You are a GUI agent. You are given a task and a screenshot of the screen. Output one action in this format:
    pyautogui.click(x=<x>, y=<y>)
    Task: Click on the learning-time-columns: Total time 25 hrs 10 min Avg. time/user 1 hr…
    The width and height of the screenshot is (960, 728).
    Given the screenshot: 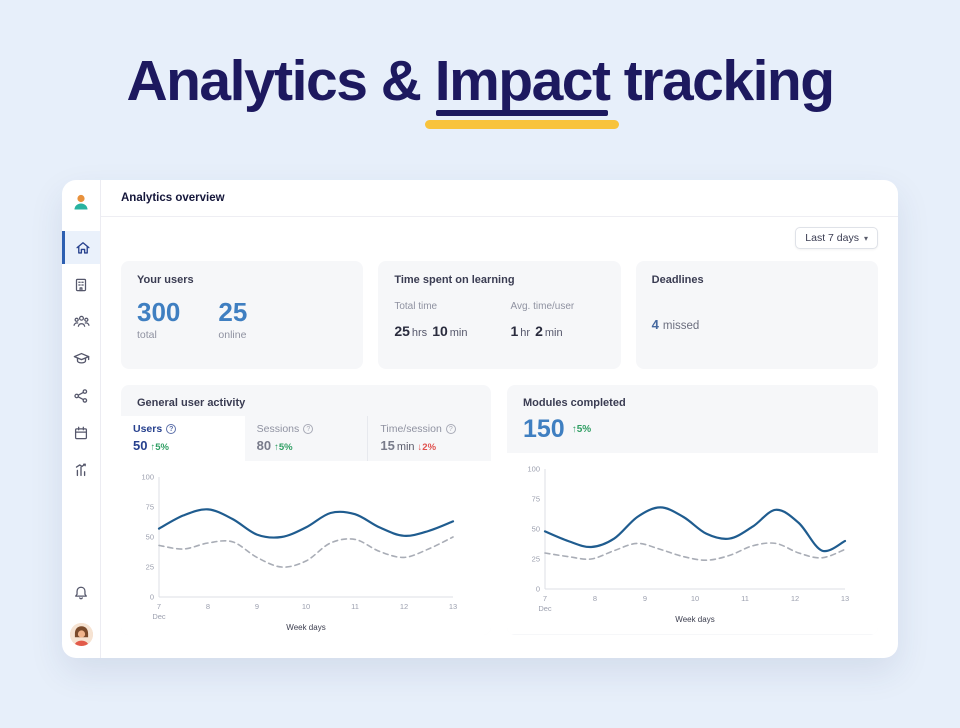 What is the action you would take?
    pyautogui.click(x=499, y=320)
    